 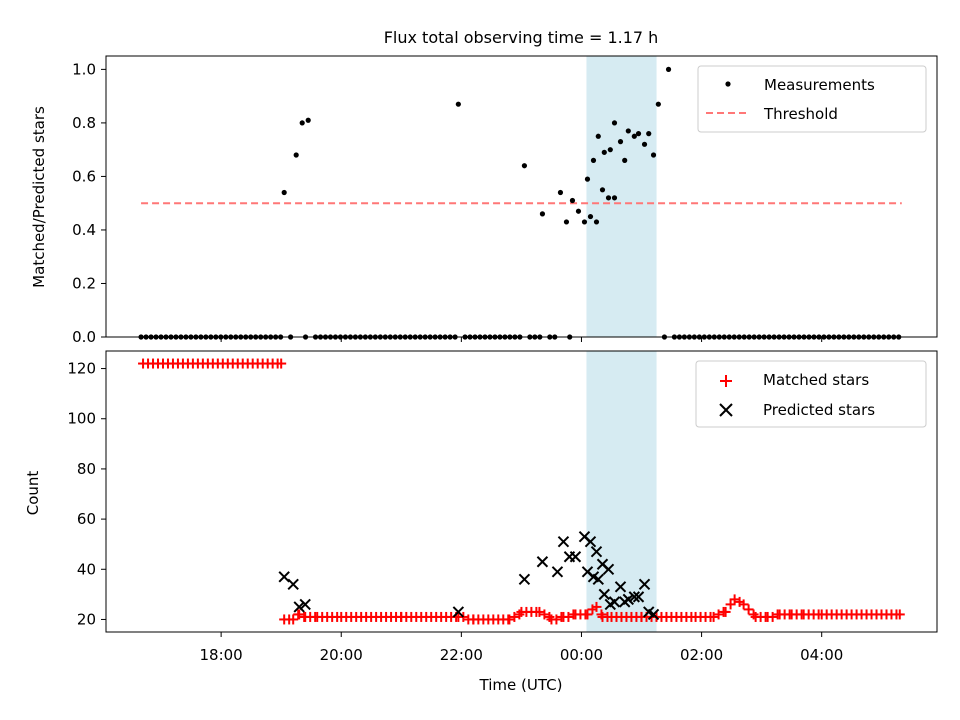 What do you see at coordinates (84, 69) in the screenshot?
I see `y-tick-label: 1.0` at bounding box center [84, 69].